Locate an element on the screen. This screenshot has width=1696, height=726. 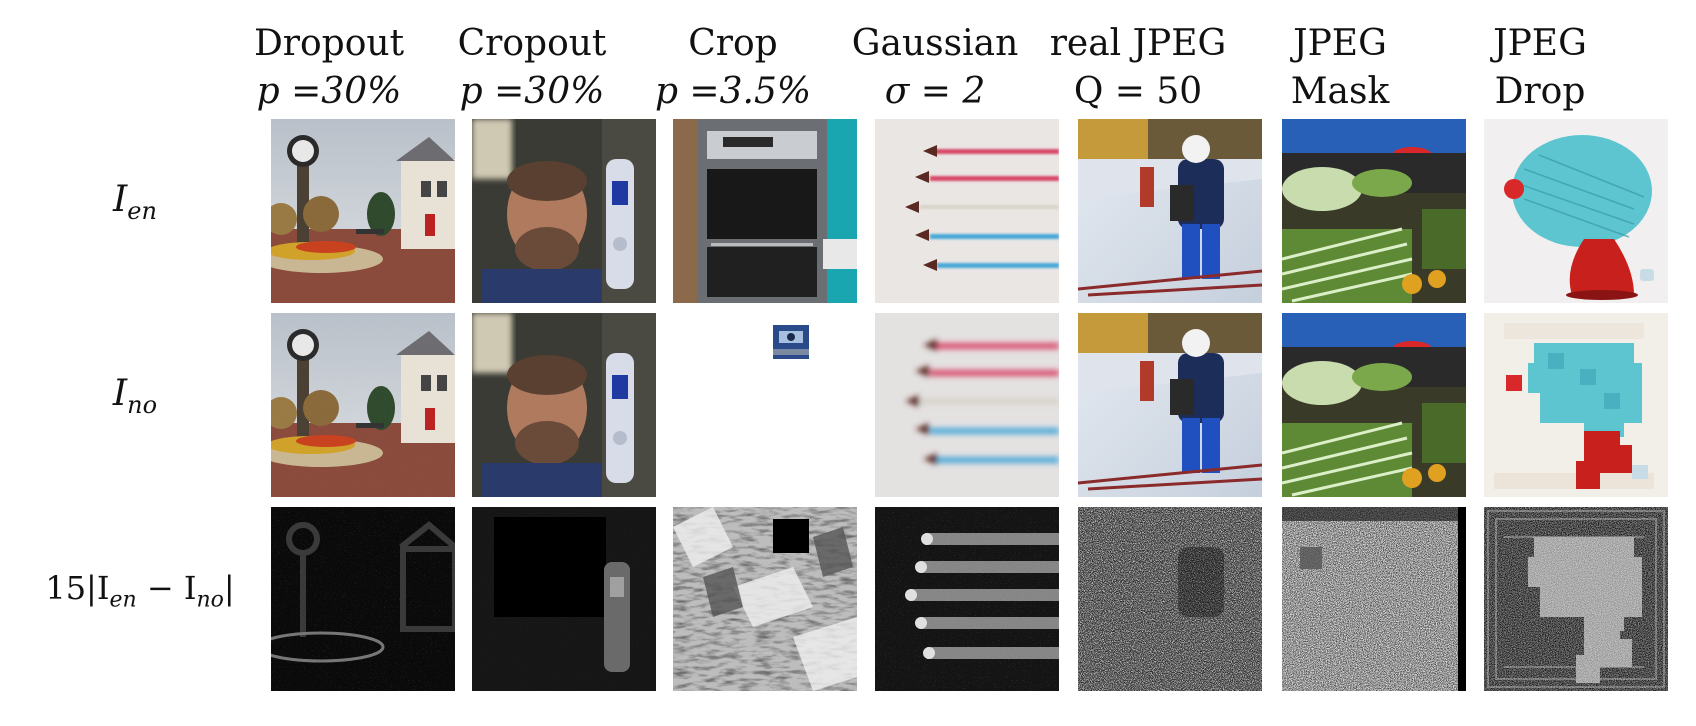
image-noised-dropout is located at coordinates (363, 405).